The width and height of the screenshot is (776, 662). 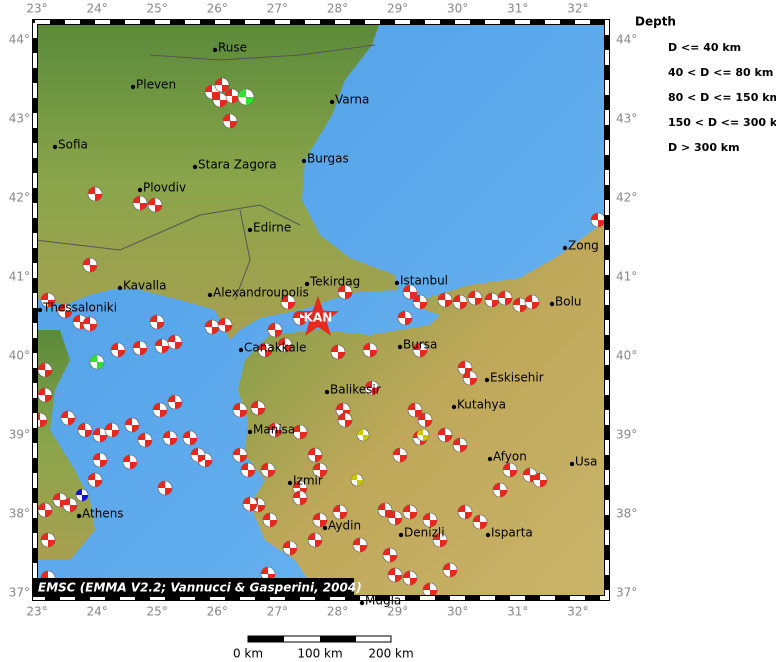 What do you see at coordinates (261, 293) in the screenshot?
I see `city-label: Alexandroupolis` at bounding box center [261, 293].